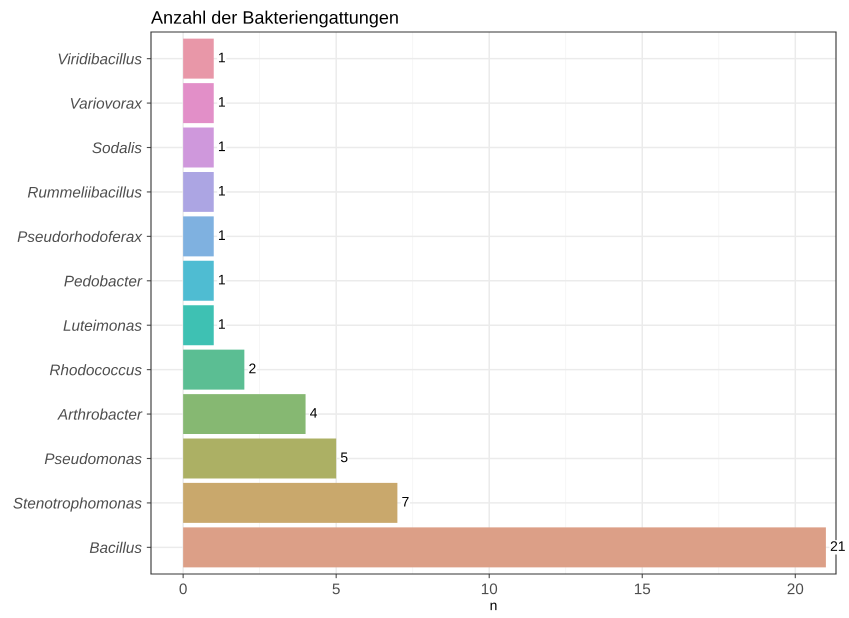  Describe the element at coordinates (99, 414) in the screenshot. I see `y-tick-label: Arthrobacter` at that location.